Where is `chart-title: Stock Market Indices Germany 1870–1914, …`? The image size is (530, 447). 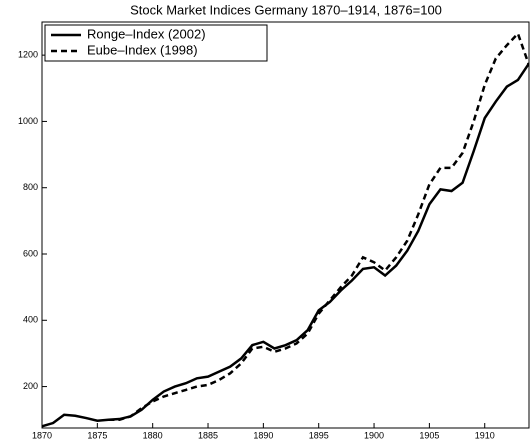 chart-title: Stock Market Indices Germany 1870–1914, … is located at coordinates (286, 9).